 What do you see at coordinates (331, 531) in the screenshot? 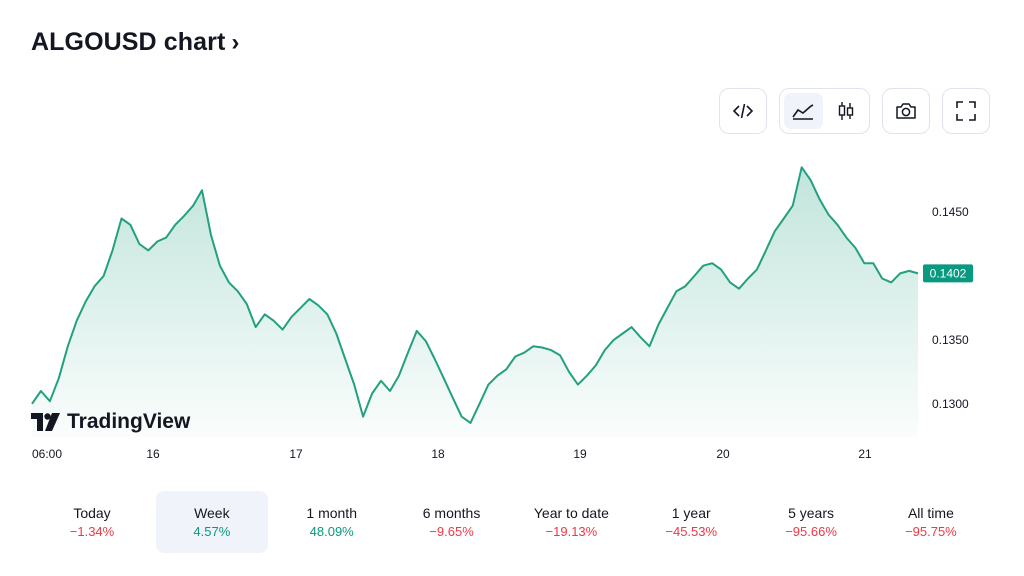
I see `period-change: 48.09%` at bounding box center [331, 531].